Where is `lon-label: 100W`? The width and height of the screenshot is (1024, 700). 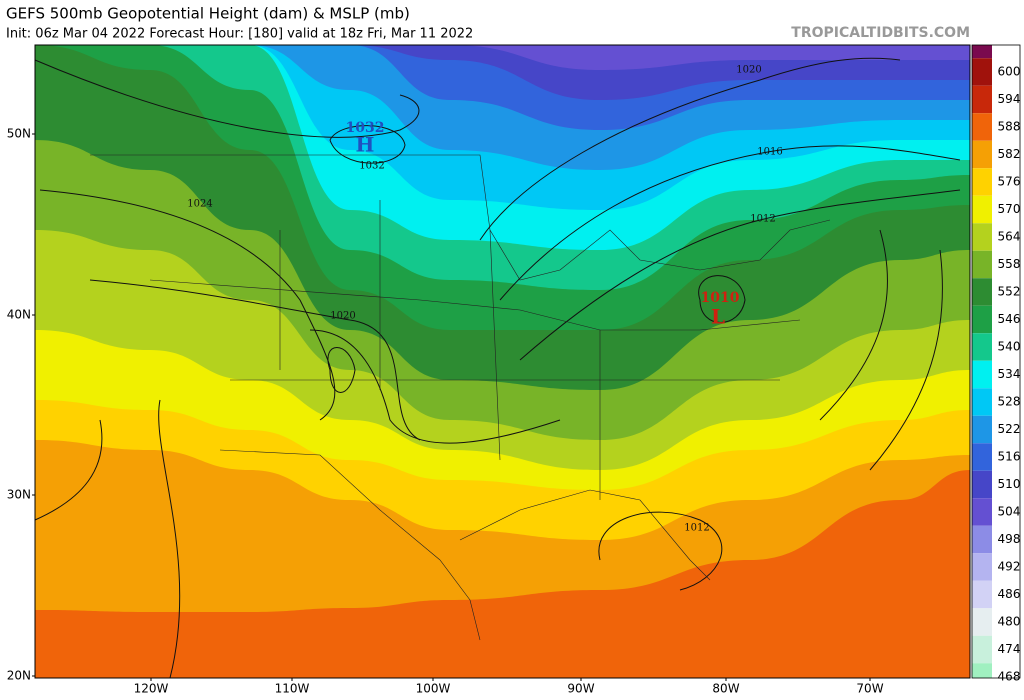 lon-label: 100W is located at coordinates (433, 689).